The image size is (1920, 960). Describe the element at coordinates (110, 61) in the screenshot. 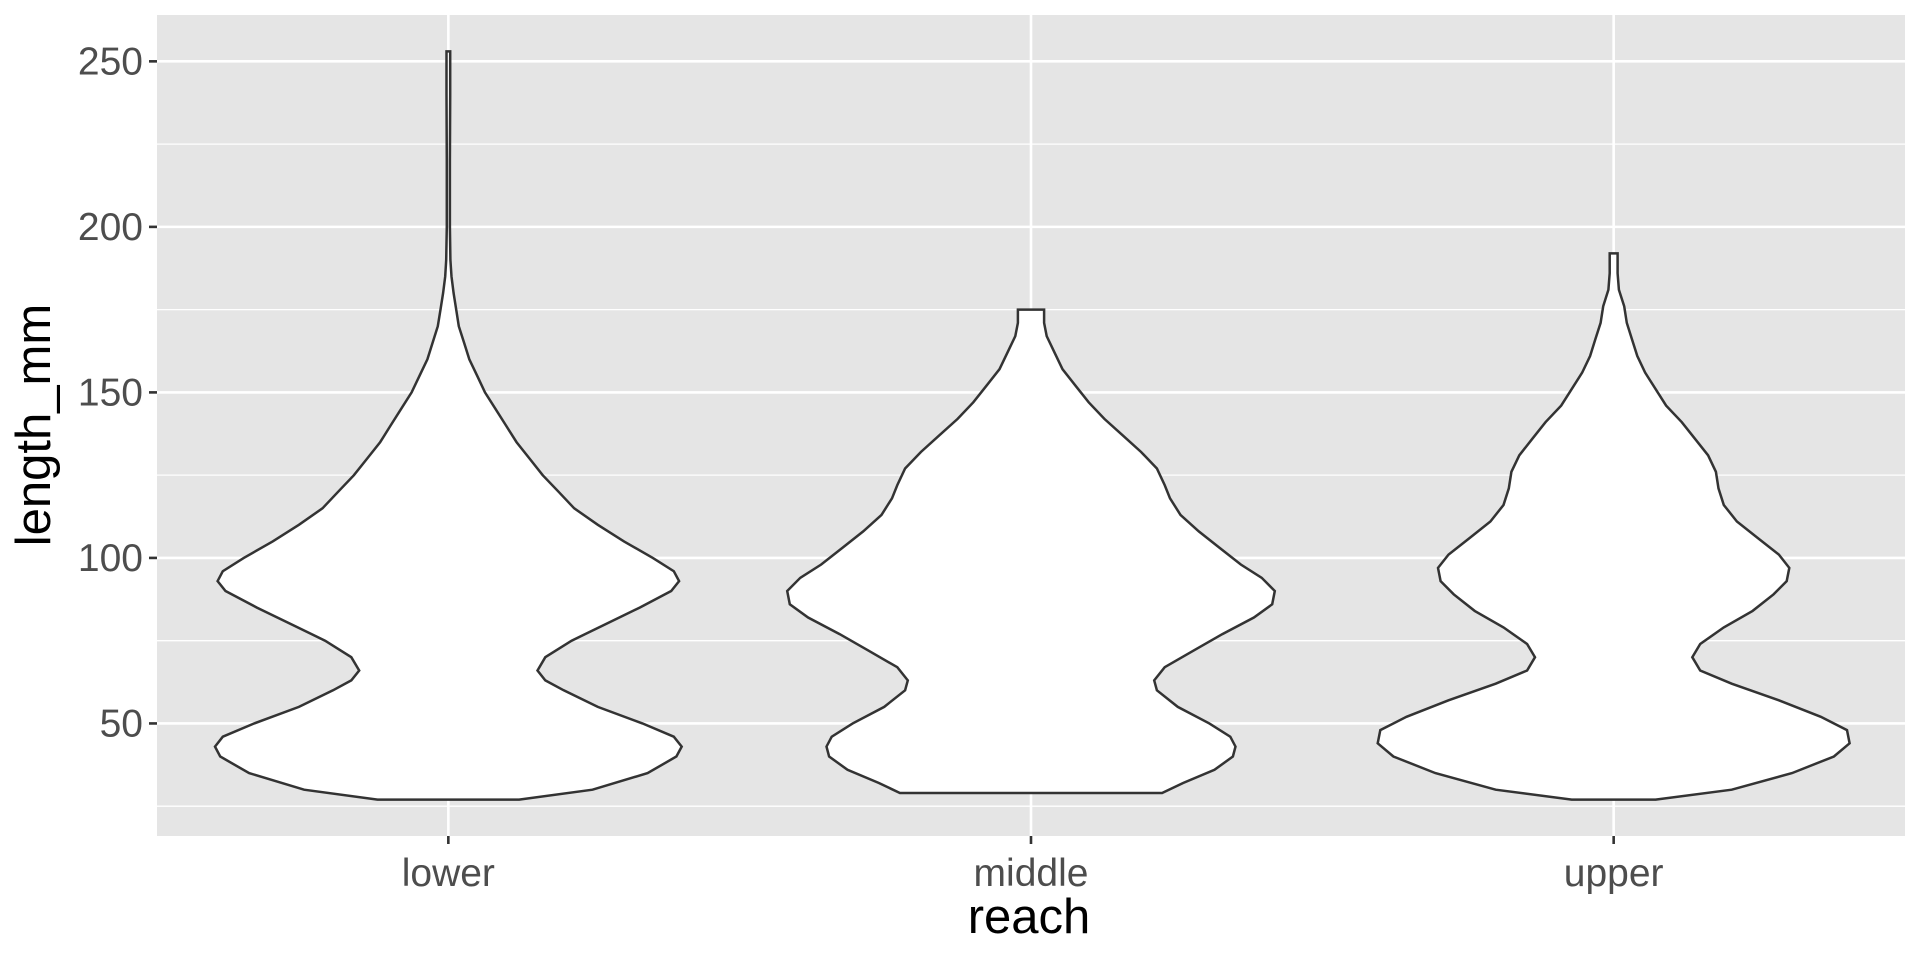

I see `y-tick-label: 250` at that location.